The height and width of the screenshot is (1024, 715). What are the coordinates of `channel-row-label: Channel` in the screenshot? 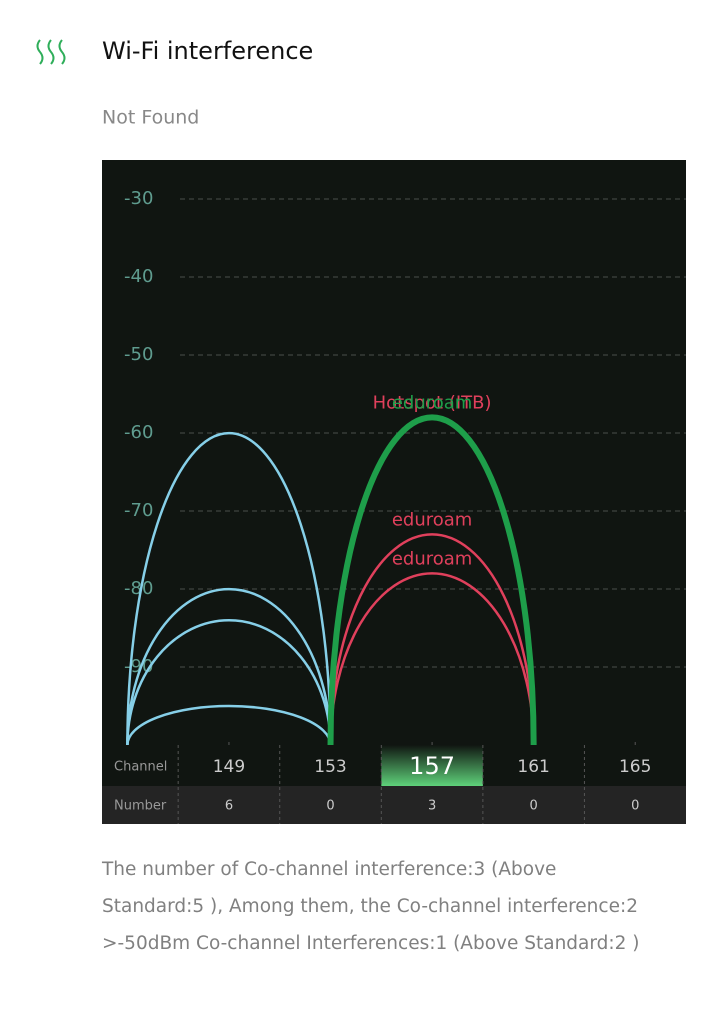 It's located at (140, 767).